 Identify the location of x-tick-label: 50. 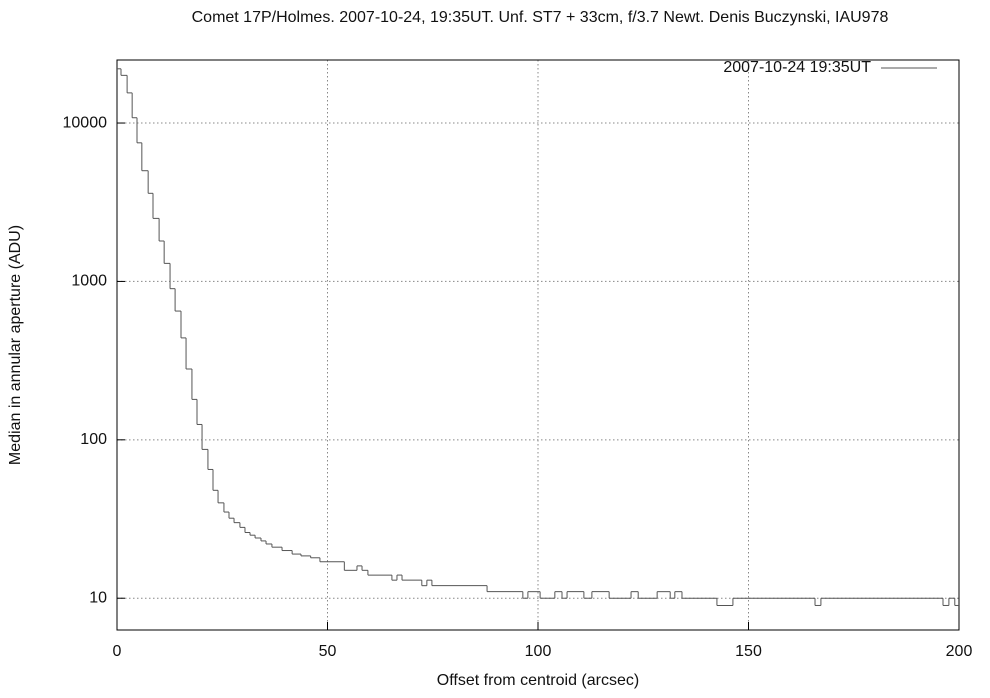
(328, 651).